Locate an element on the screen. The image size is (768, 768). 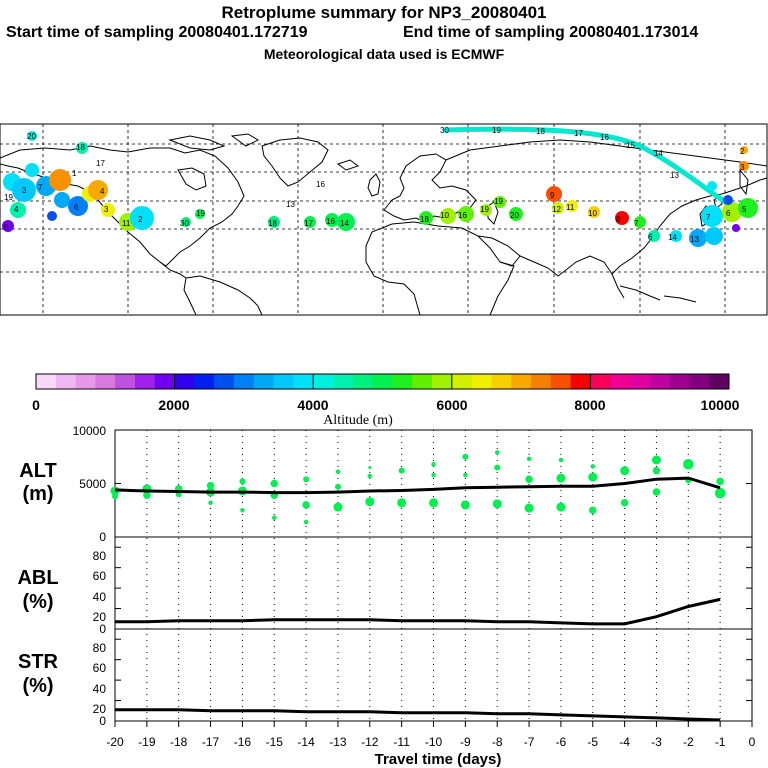
panel-labels: ALT (m) ABL (%) STR (%) is located at coordinates (37, 578).